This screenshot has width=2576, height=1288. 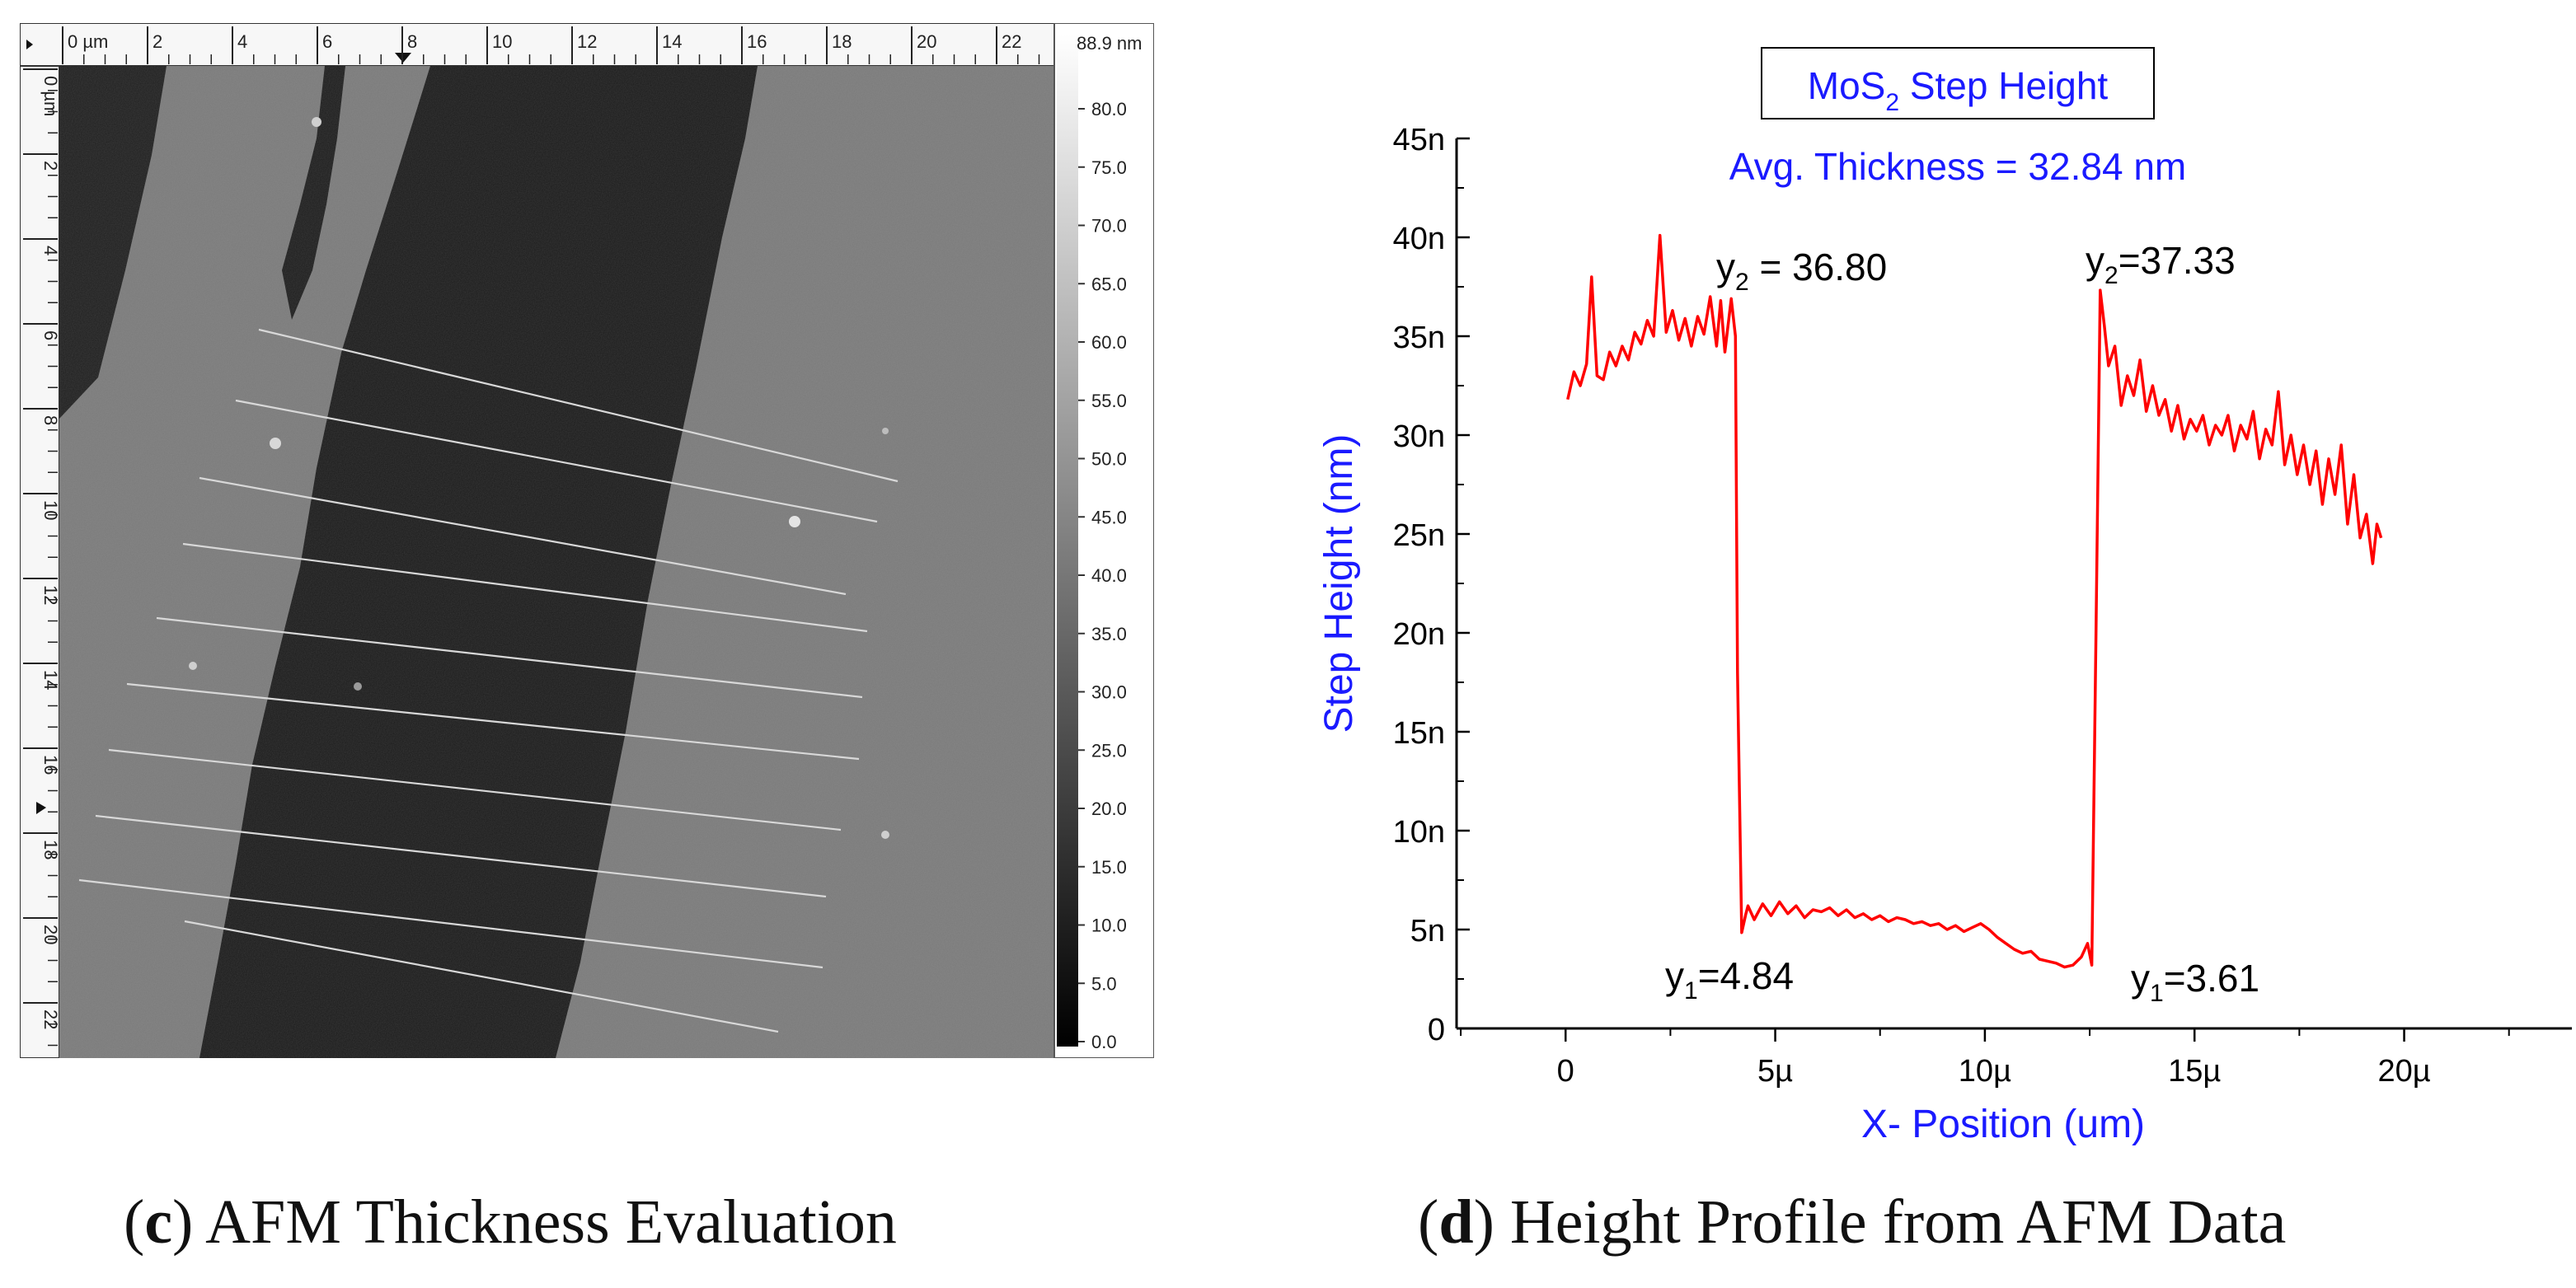 What do you see at coordinates (1432, 585) in the screenshot?
I see `y-axis-ticks: 0 5n 10n 15n 20n 25n 30n 35n 40n 45n` at bounding box center [1432, 585].